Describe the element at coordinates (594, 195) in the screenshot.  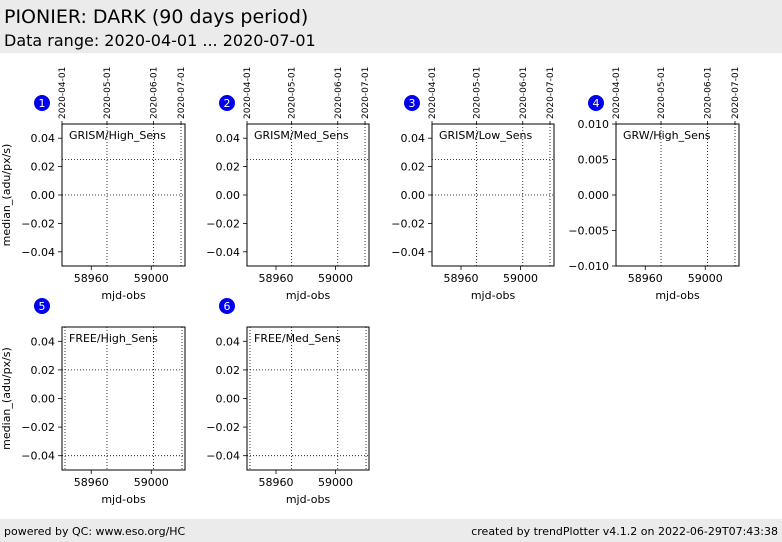
I see `y-tick-label: 0.000` at that location.